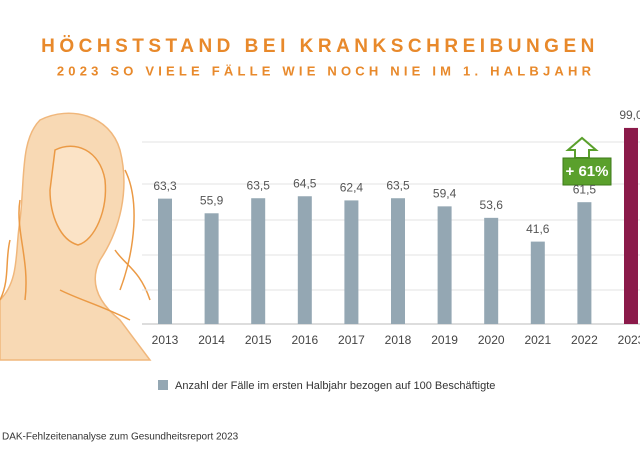 The height and width of the screenshot is (450, 640). Describe the element at coordinates (538, 229) in the screenshot. I see `value-label: 41,6` at that location.